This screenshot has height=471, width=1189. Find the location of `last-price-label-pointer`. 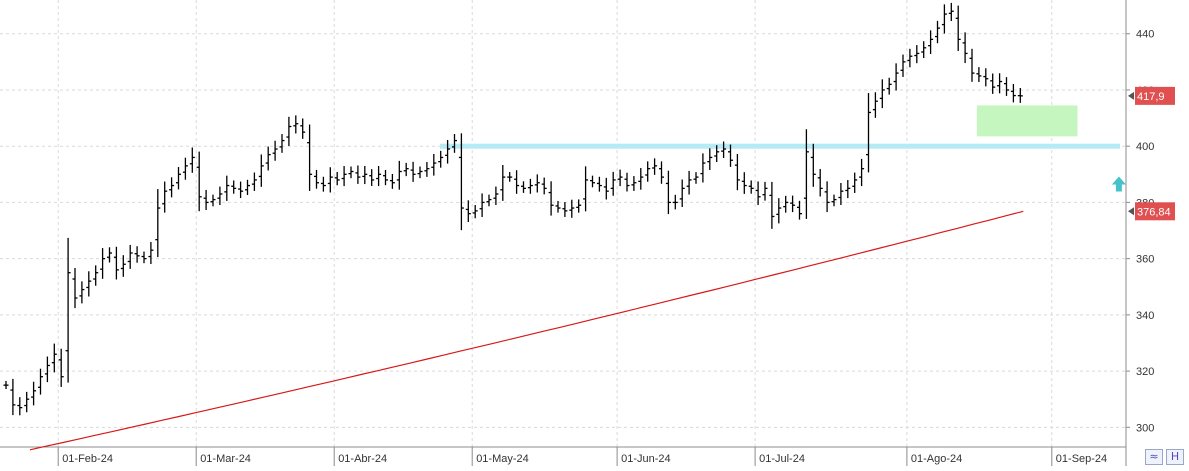

last-price-label-pointer is located at coordinates (1131, 95).